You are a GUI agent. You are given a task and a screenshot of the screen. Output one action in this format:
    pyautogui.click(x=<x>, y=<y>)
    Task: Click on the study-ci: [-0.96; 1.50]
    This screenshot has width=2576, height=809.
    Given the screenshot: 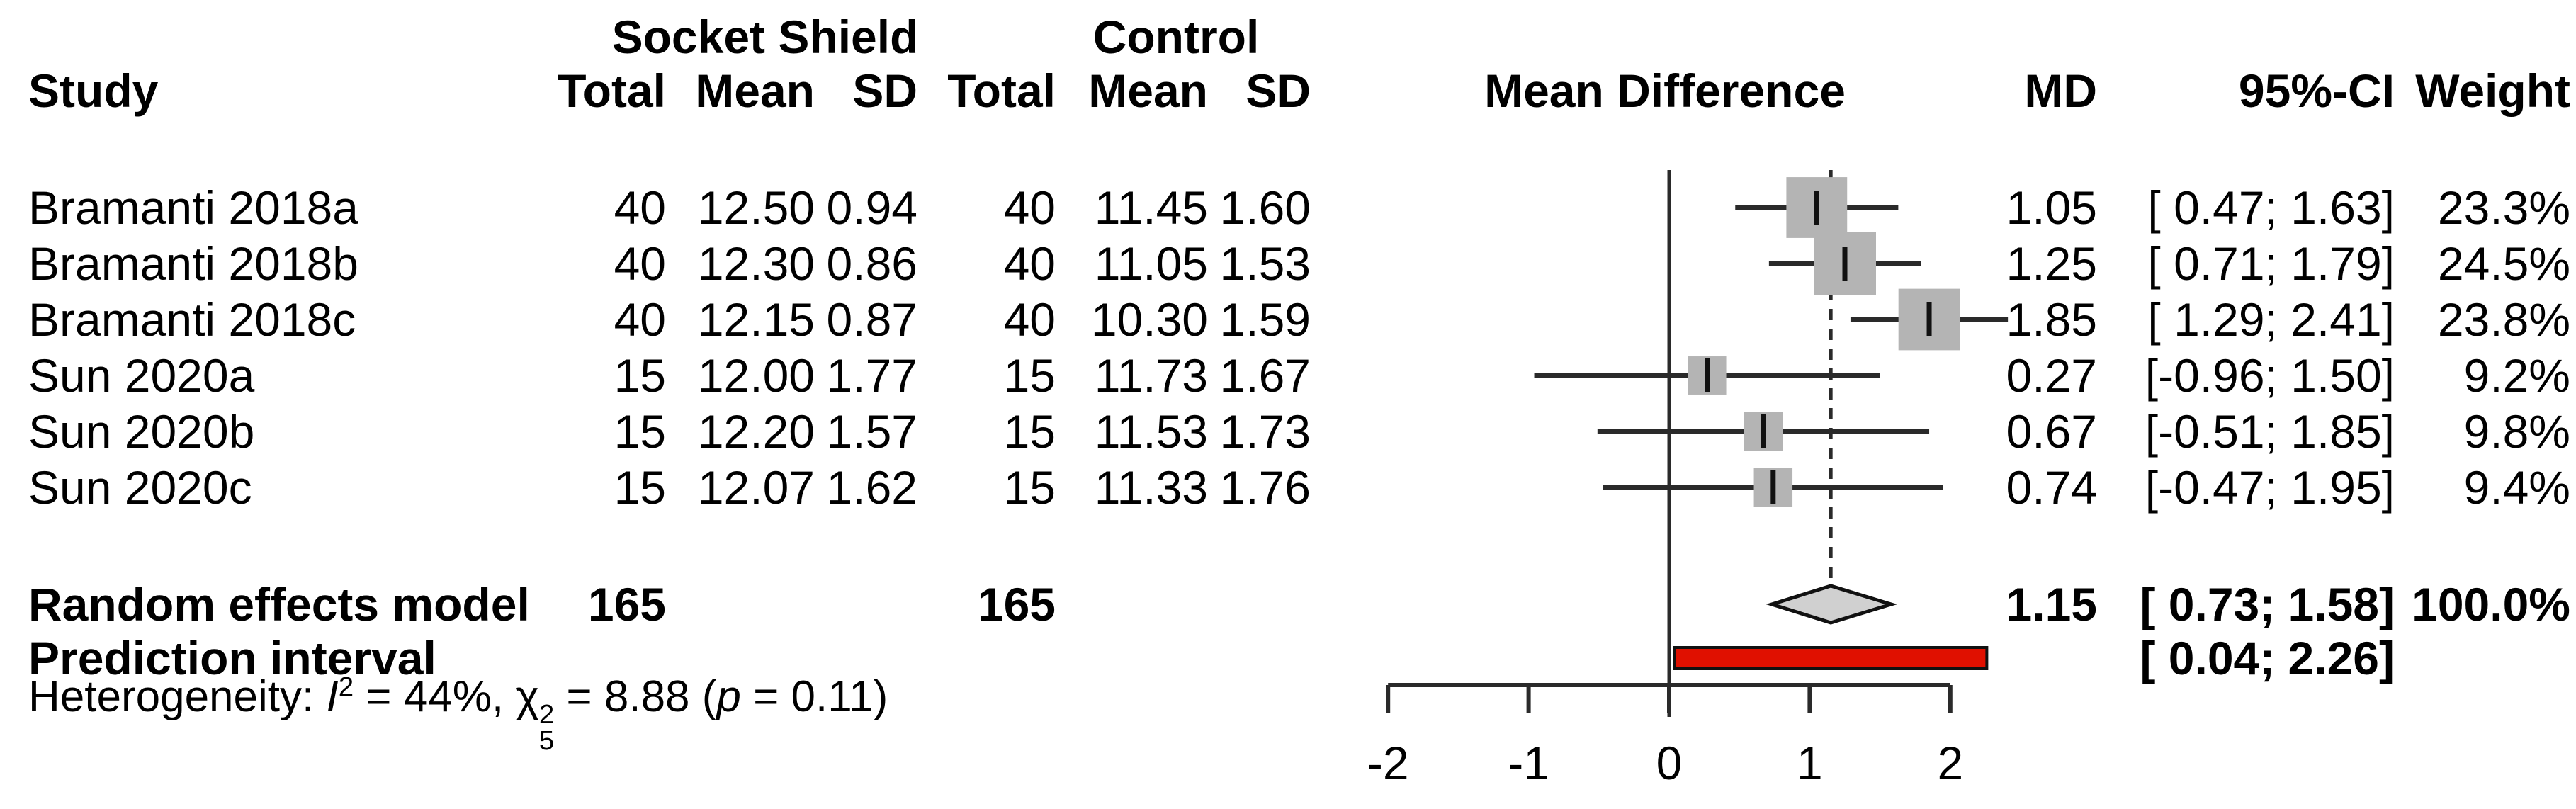 What is the action you would take?
    pyautogui.click(x=2270, y=375)
    